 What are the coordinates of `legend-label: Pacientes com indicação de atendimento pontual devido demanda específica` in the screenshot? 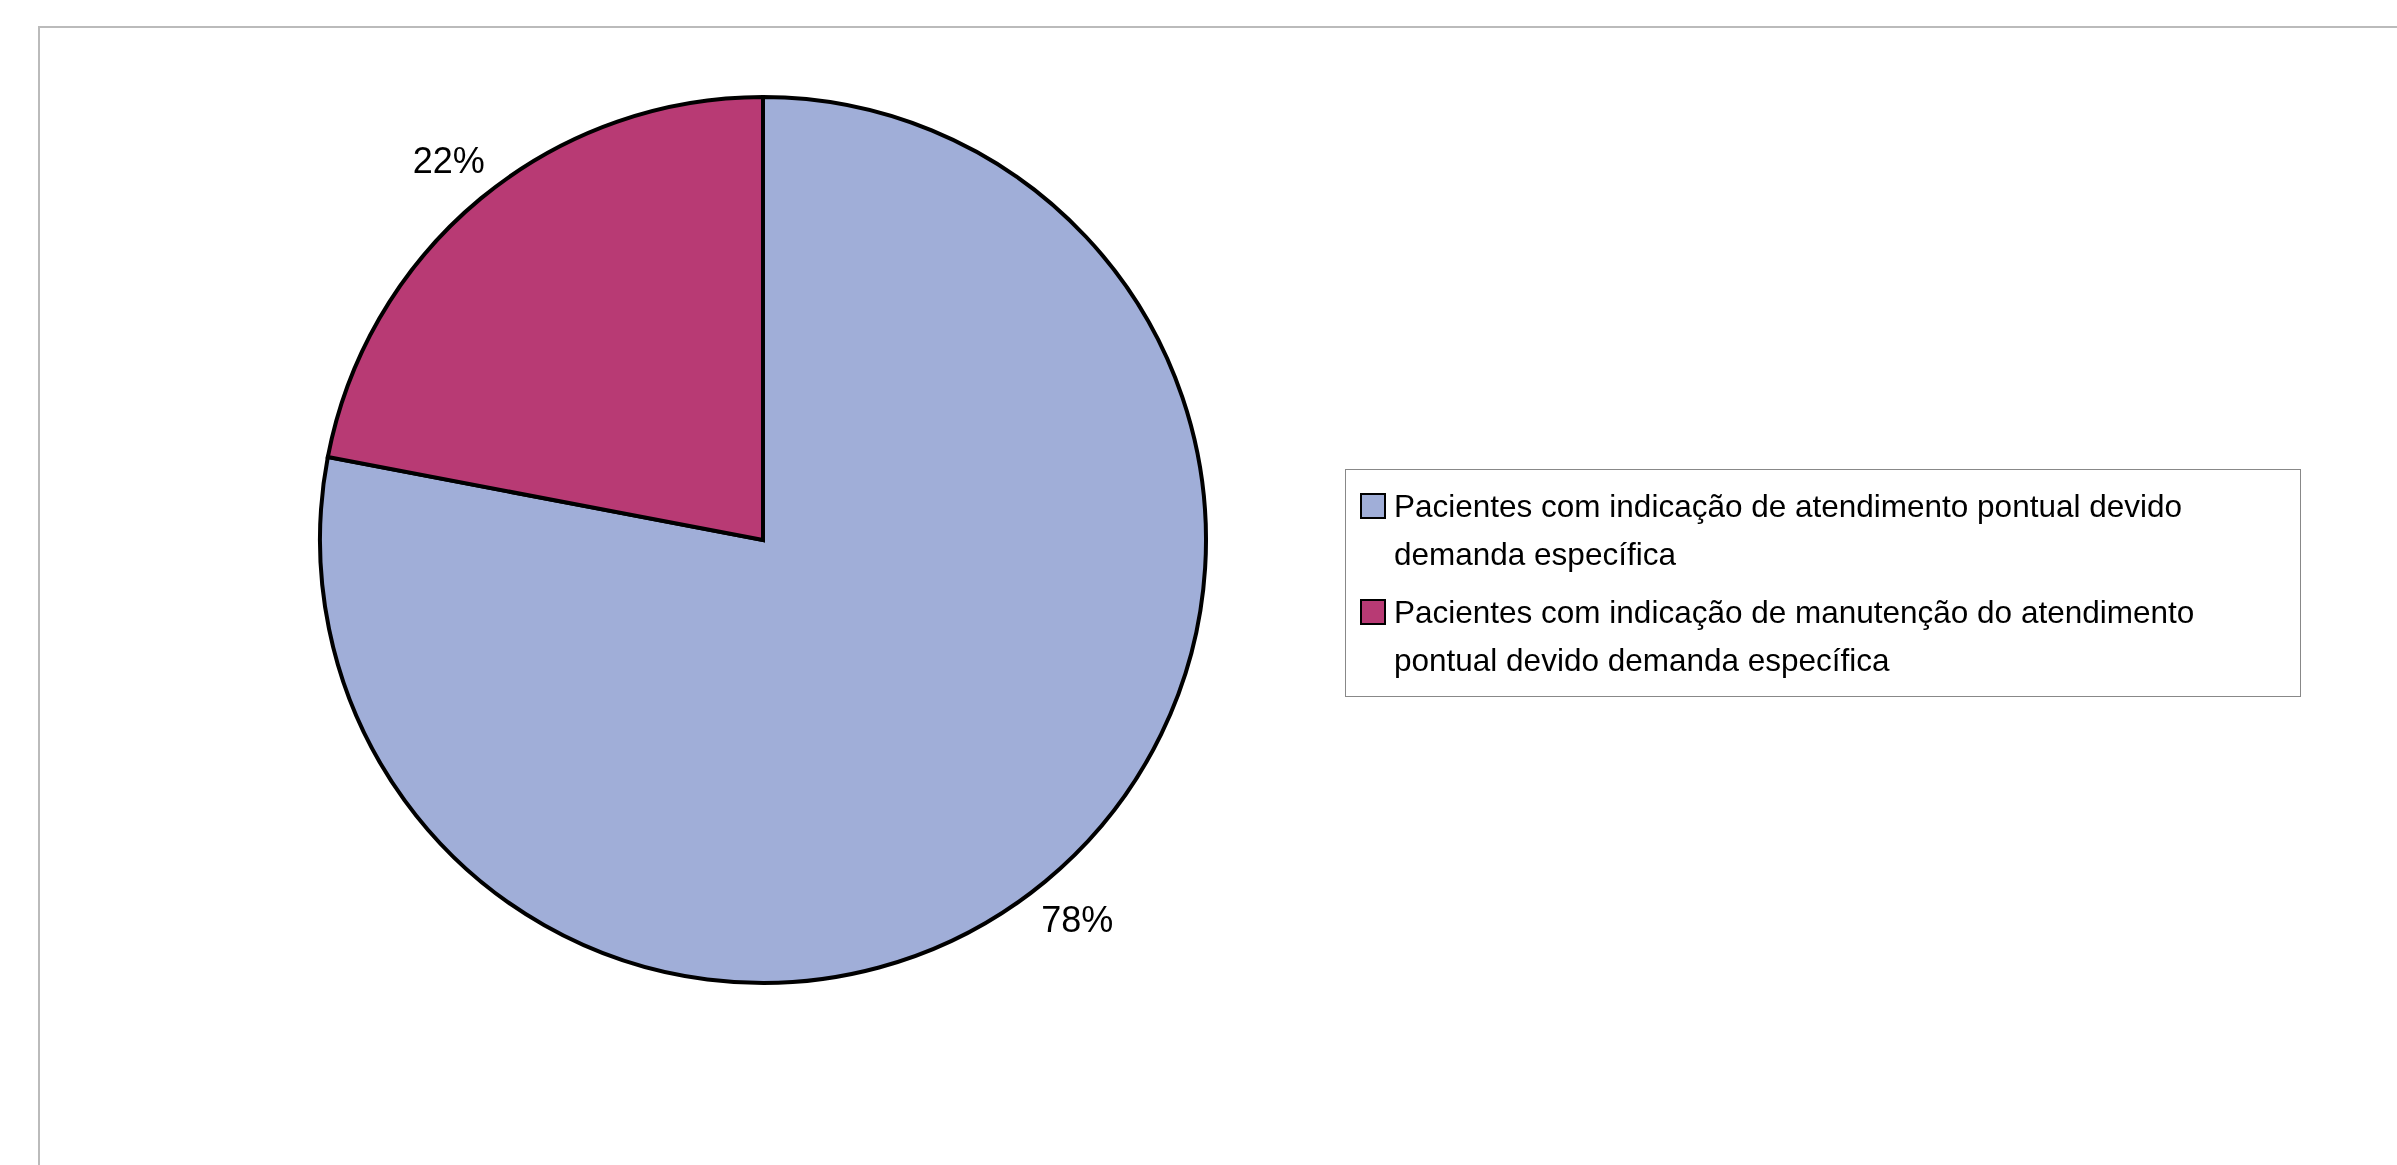 It's located at (1789, 530).